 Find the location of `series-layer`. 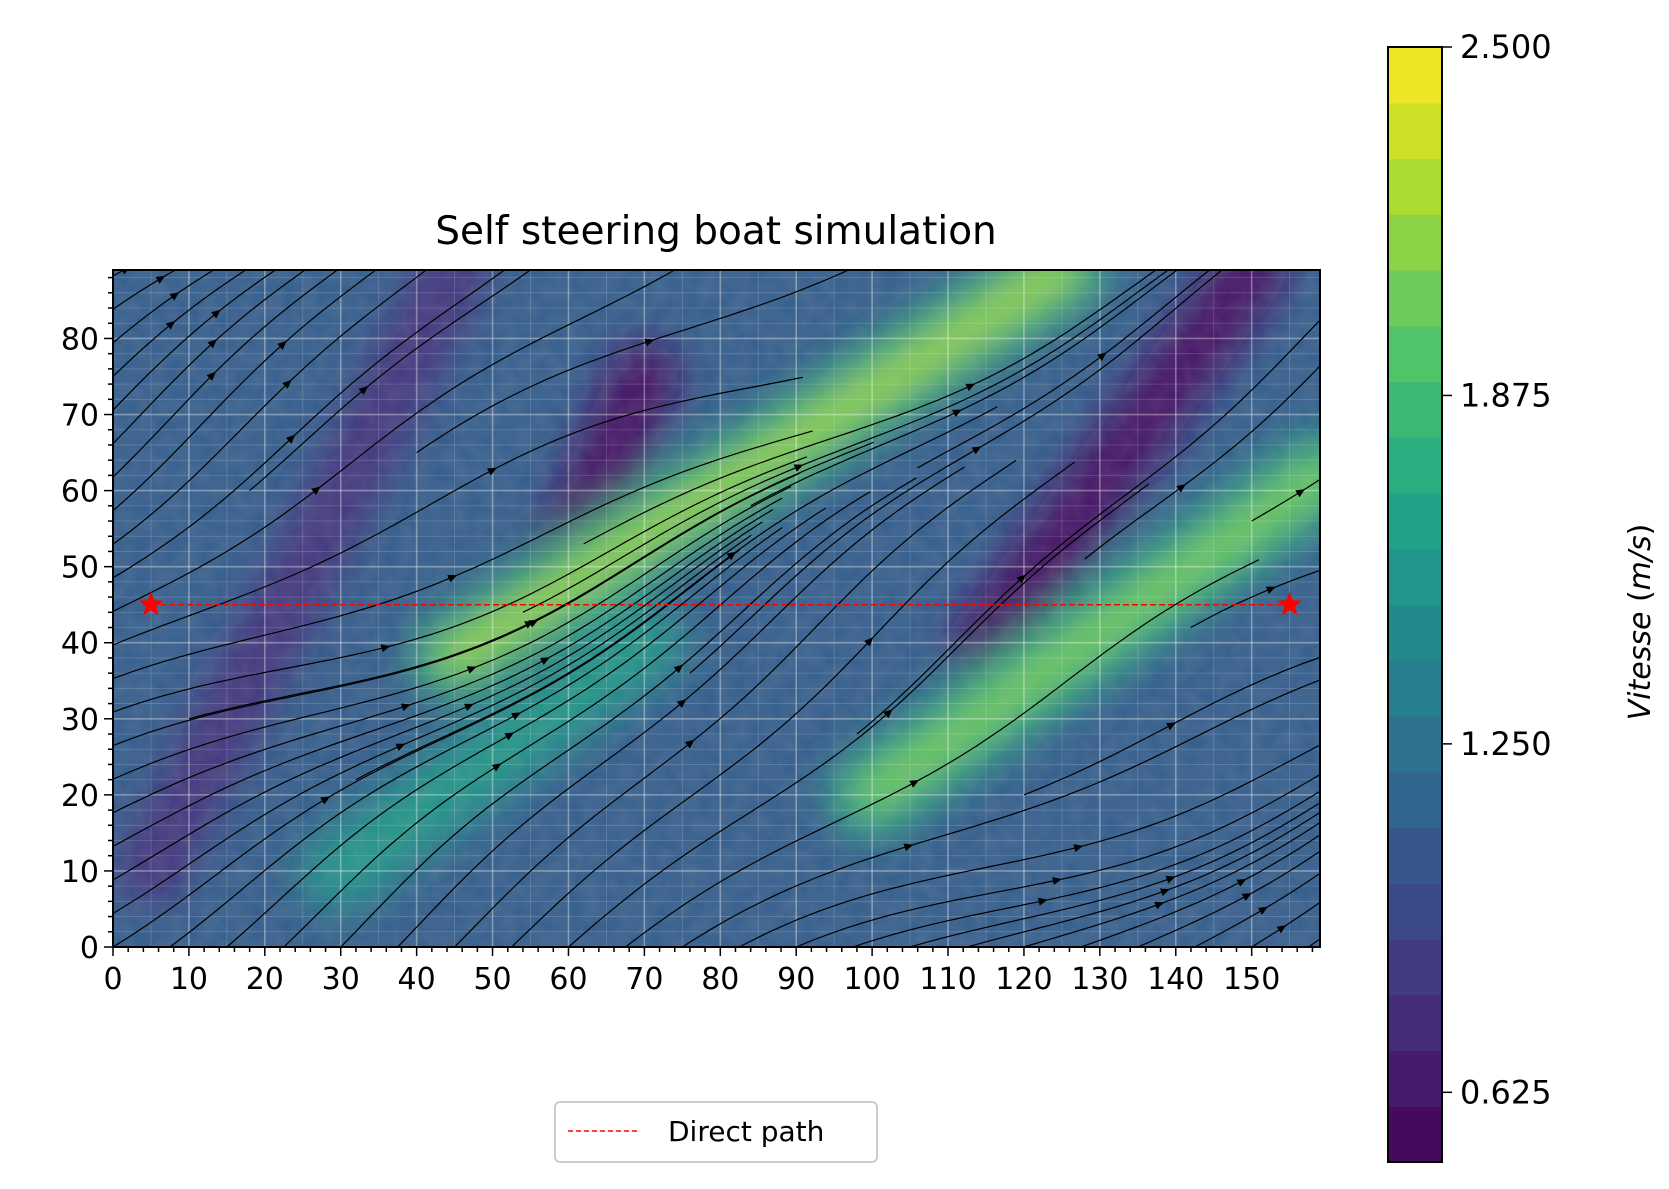

series-layer is located at coordinates (720, 603).